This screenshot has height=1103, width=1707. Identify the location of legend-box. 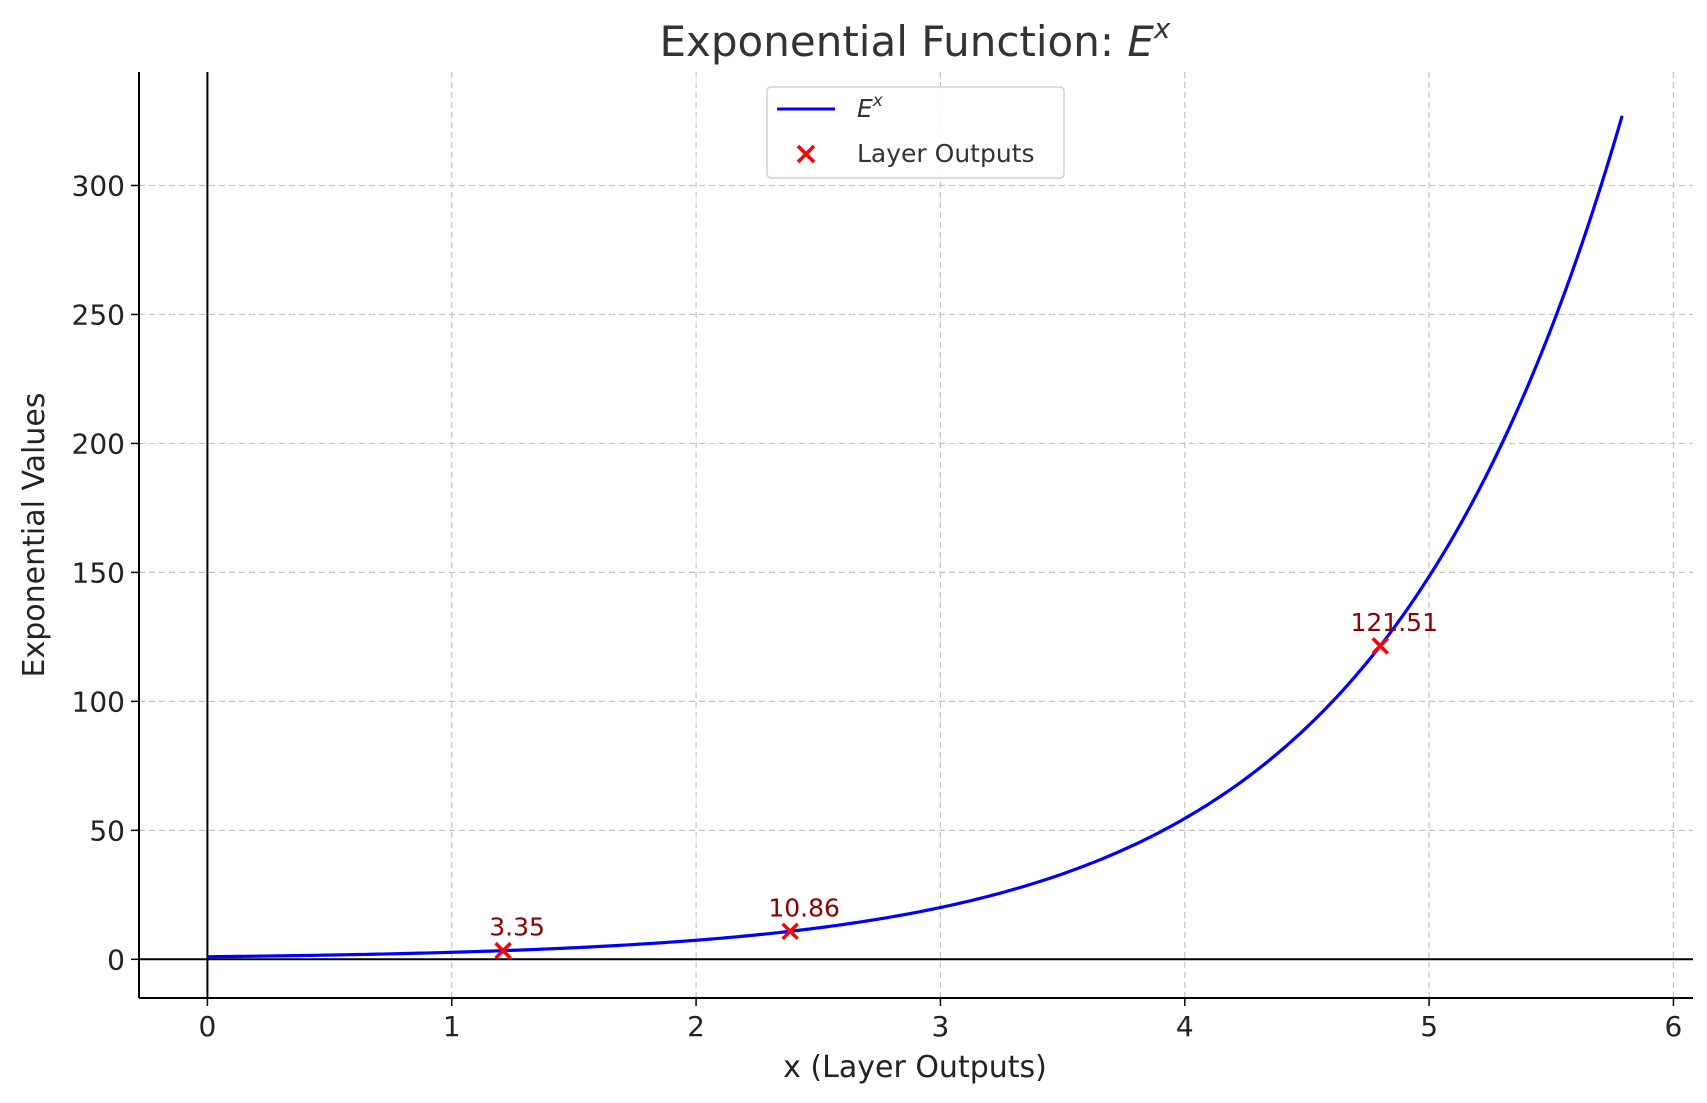
(915, 132).